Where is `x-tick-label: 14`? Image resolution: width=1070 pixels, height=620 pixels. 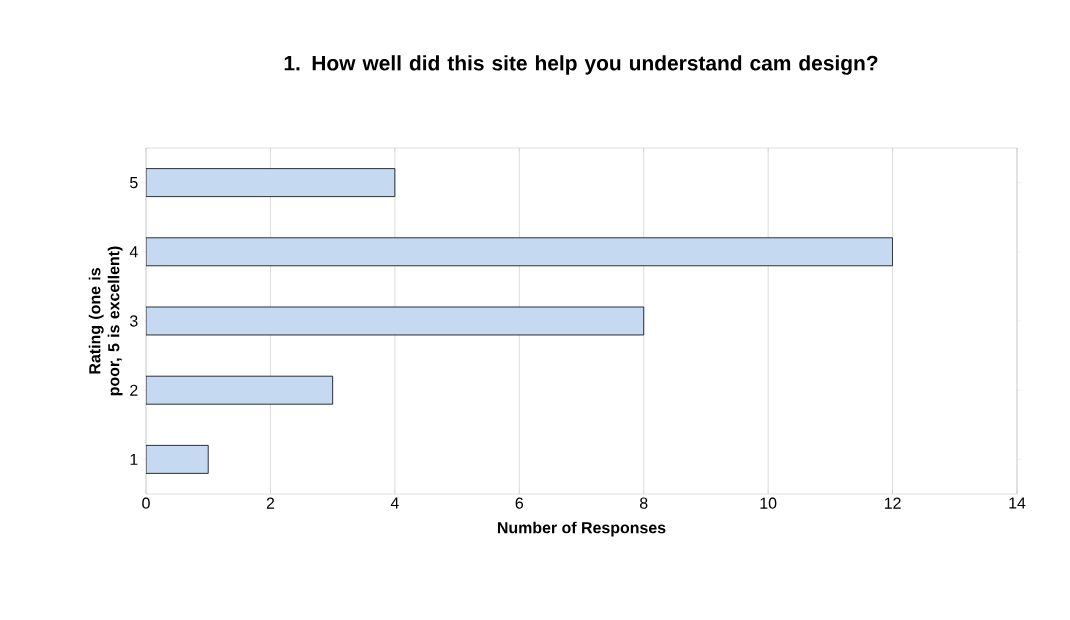
x-tick-label: 14 is located at coordinates (1017, 503).